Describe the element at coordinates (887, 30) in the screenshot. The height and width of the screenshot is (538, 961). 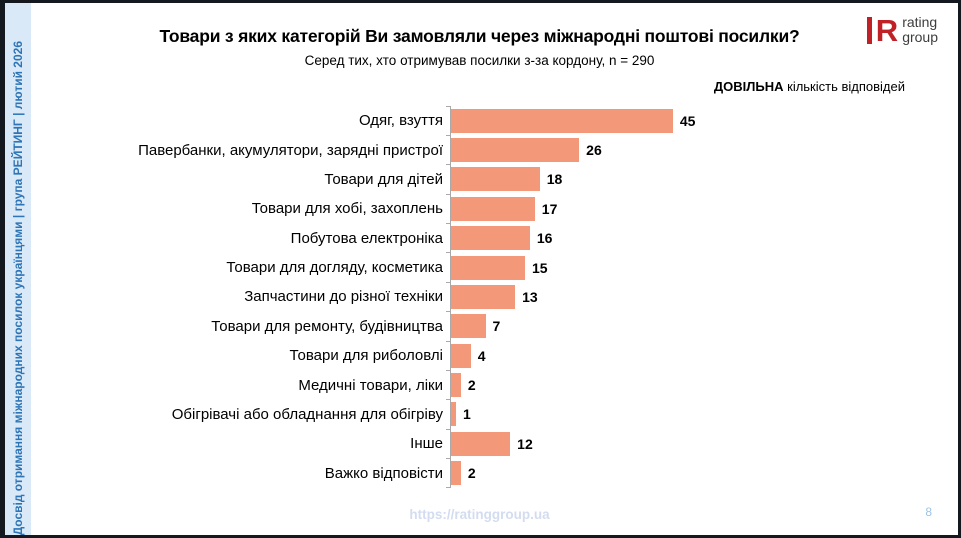
I see `logo-r-icon: R` at that location.